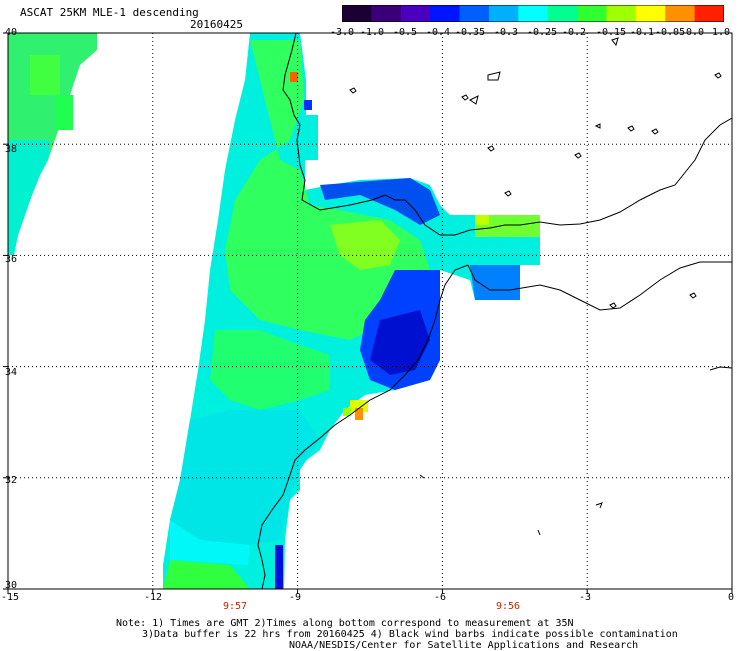 The width and height of the screenshot is (740, 651). What do you see at coordinates (400, 342) in the screenshot?
I see `swath-blue-dark` at bounding box center [400, 342].